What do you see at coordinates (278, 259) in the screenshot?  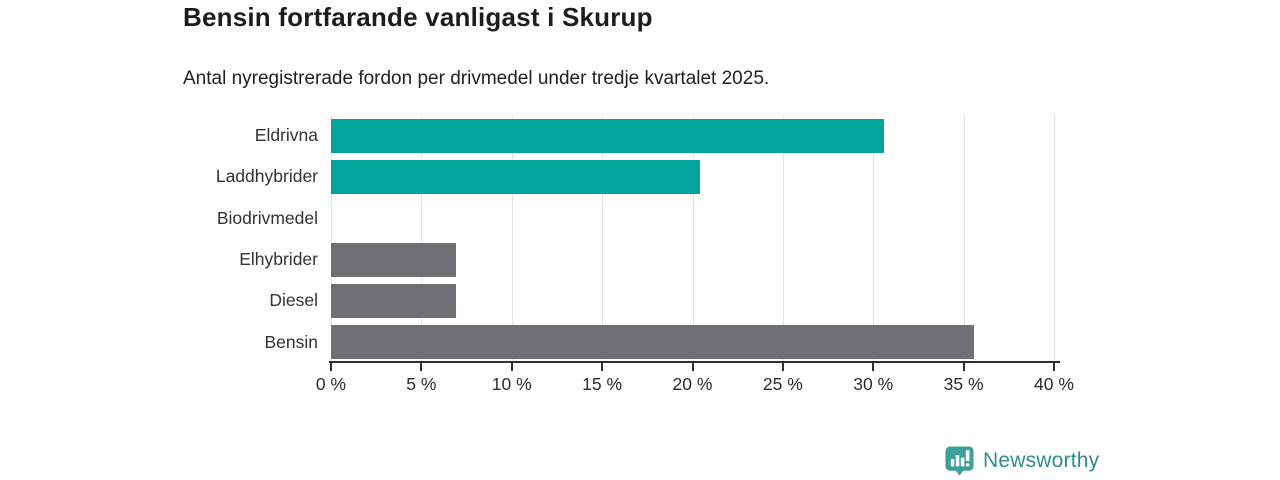 I see `category-label: Elhybrider` at bounding box center [278, 259].